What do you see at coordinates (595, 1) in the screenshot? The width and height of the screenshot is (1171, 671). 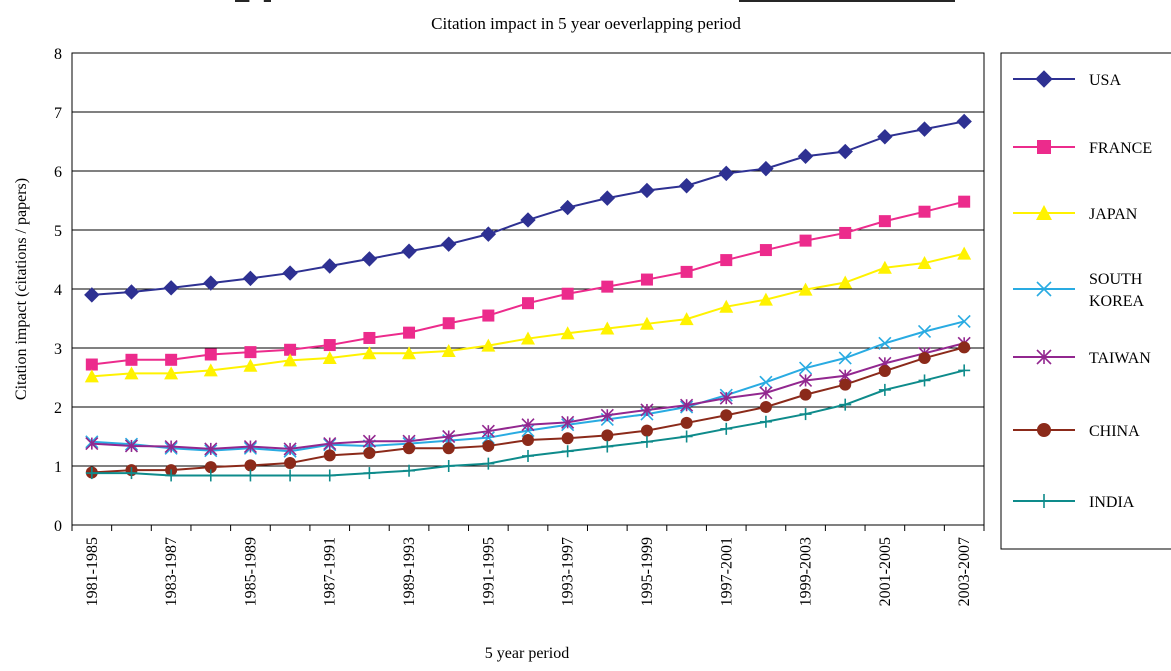 I see `cropped-title-glyph-strip` at bounding box center [595, 1].